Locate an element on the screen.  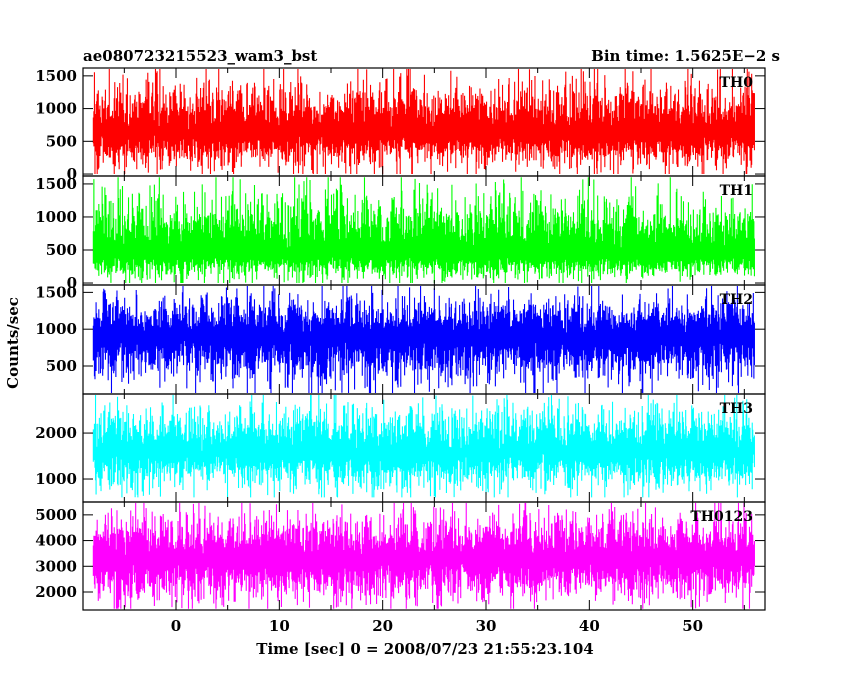
band-label-th0123: TH0123 is located at coordinates (721, 517).